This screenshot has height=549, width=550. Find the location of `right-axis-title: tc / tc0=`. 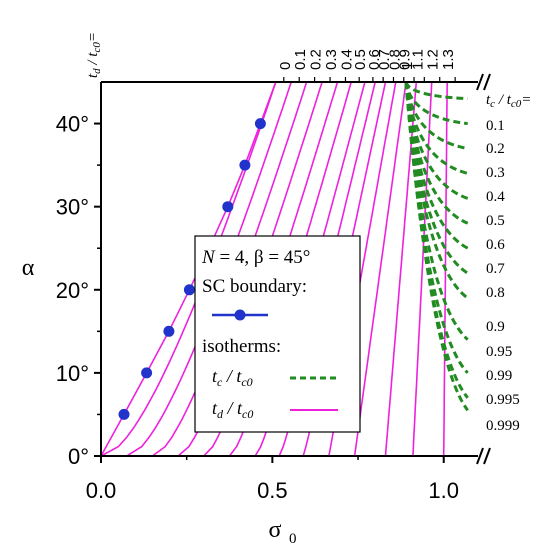

right-axis-title: tc / tc0= is located at coordinates (508, 101).